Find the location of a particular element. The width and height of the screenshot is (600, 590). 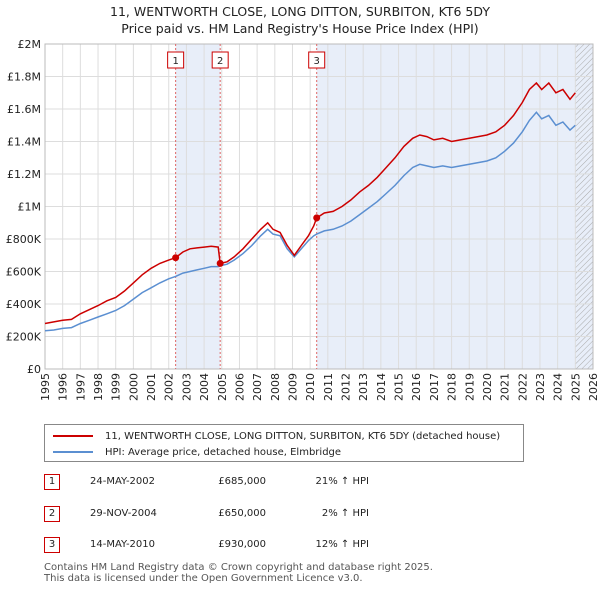

x-tick-label: 2014 is located at coordinates (381, 387).